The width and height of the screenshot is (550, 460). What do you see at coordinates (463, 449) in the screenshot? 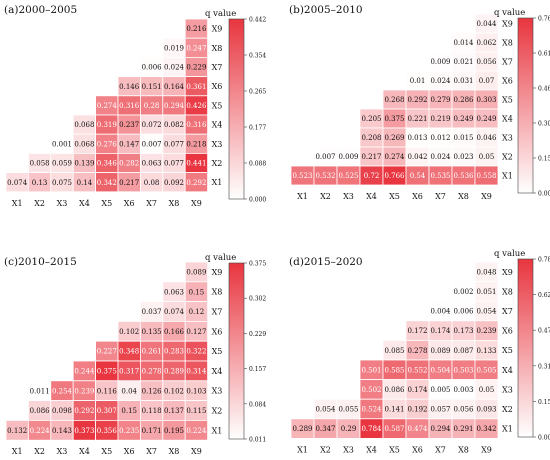
I see `column-label: X8` at bounding box center [463, 449].